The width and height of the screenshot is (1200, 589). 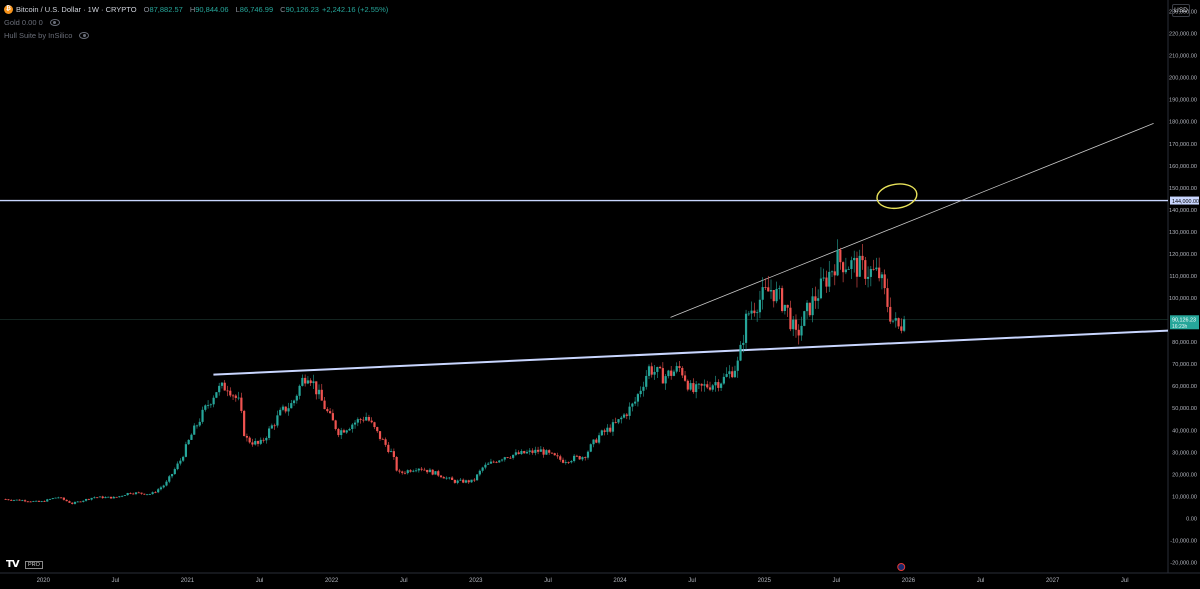 What do you see at coordinates (13, 564) in the screenshot?
I see `tradingview-logo-icon: TV` at bounding box center [13, 564].